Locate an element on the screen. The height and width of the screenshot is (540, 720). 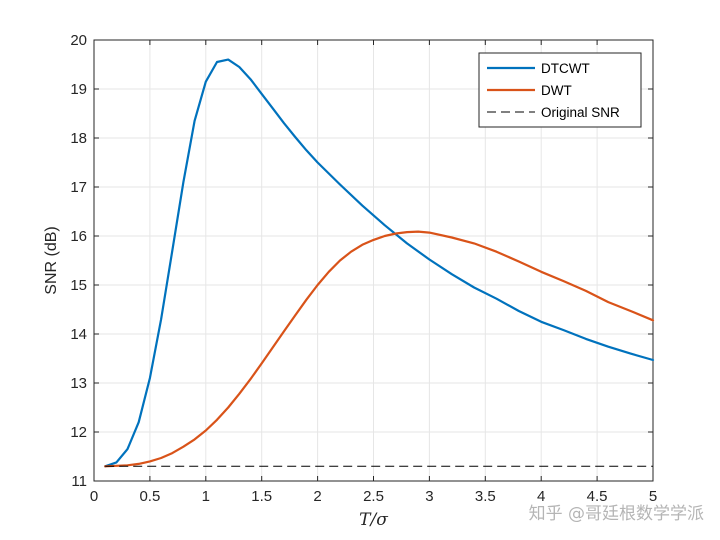
y-tick-labels: 11 12 13 14 15 16 17 18 19 20 is located at coordinates (78, 261).